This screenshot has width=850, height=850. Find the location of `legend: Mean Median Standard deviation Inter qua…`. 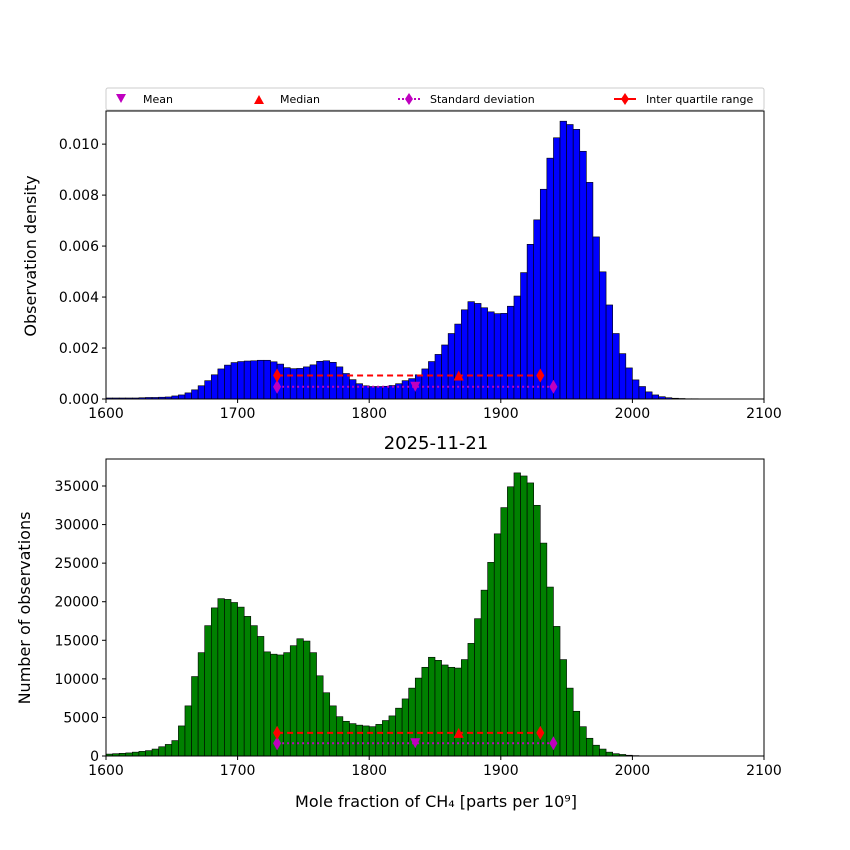

legend: Mean Median Standard deviation Inter qua… is located at coordinates (435, 99).